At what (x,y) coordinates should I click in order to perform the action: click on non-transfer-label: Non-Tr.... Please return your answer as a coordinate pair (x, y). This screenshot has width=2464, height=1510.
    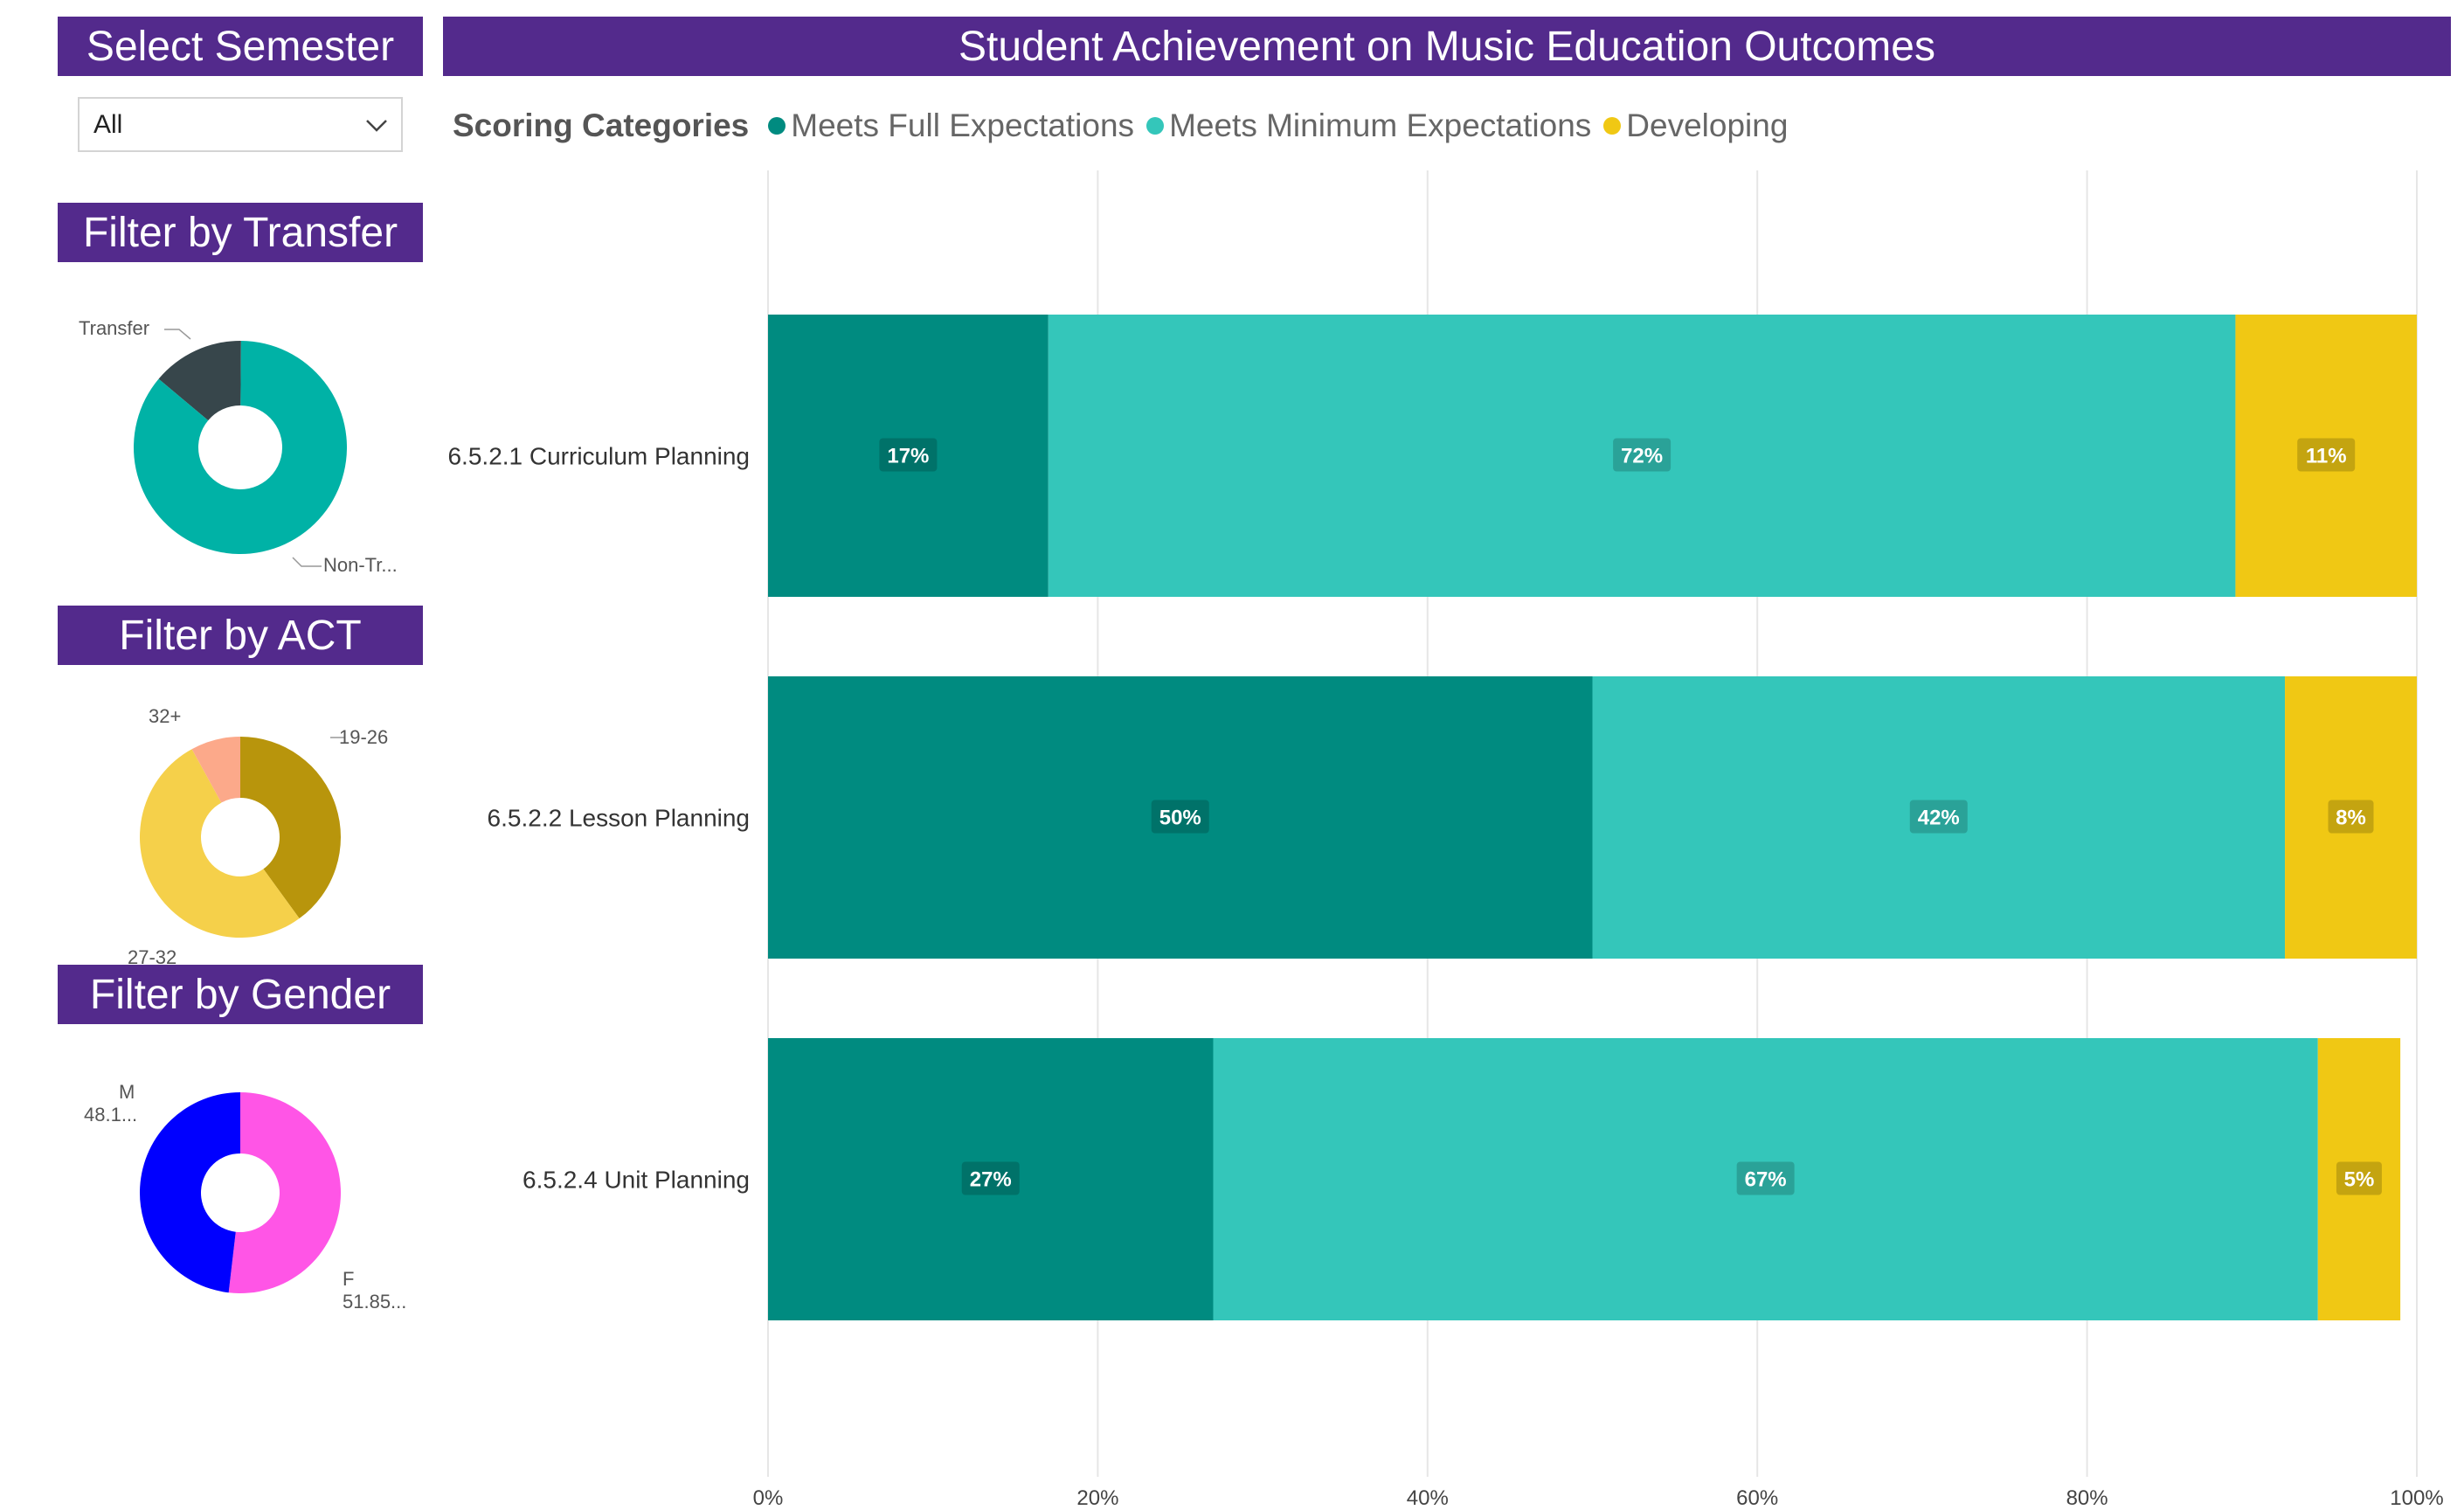
    Looking at the image, I should click on (360, 565).